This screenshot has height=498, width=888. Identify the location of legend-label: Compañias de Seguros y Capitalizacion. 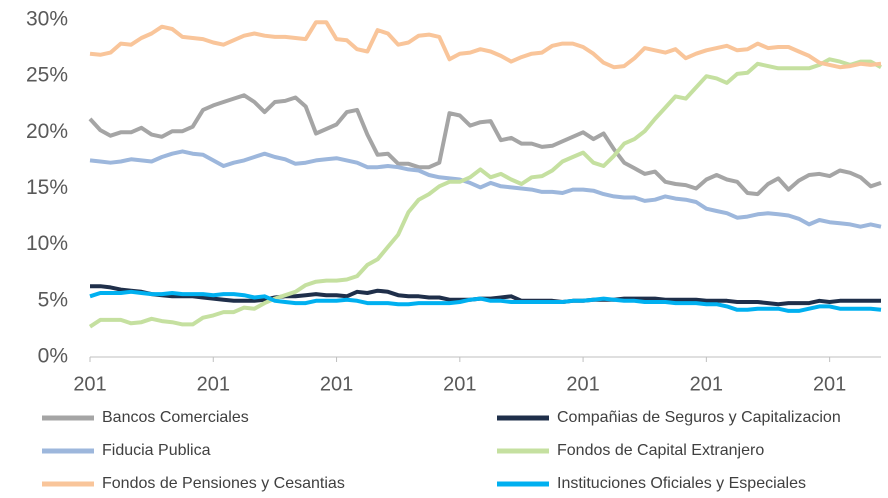
(699, 417).